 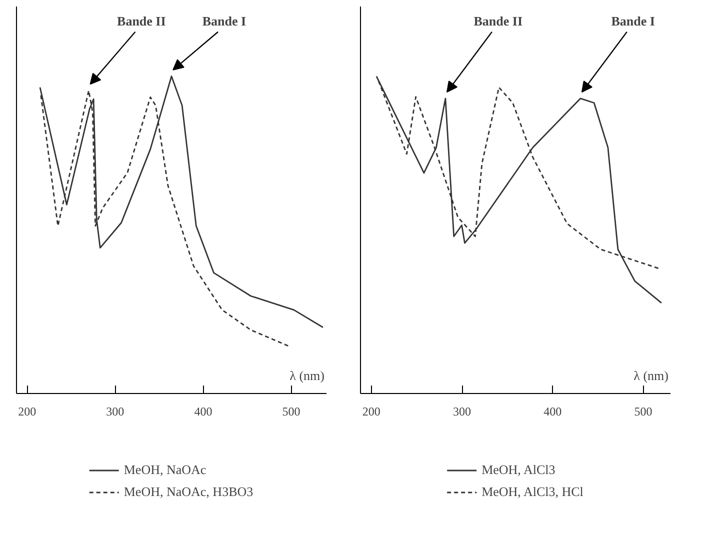 What do you see at coordinates (533, 492) in the screenshot?
I see `legend-label: MeOH, AlCl3, HCl` at bounding box center [533, 492].